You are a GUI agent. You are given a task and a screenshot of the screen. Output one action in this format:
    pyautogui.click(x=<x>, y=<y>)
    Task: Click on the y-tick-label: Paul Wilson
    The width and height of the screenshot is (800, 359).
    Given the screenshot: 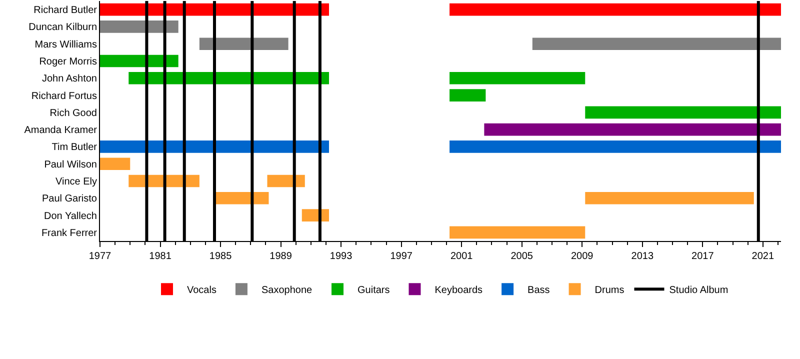 What is the action you would take?
    pyautogui.click(x=70, y=164)
    